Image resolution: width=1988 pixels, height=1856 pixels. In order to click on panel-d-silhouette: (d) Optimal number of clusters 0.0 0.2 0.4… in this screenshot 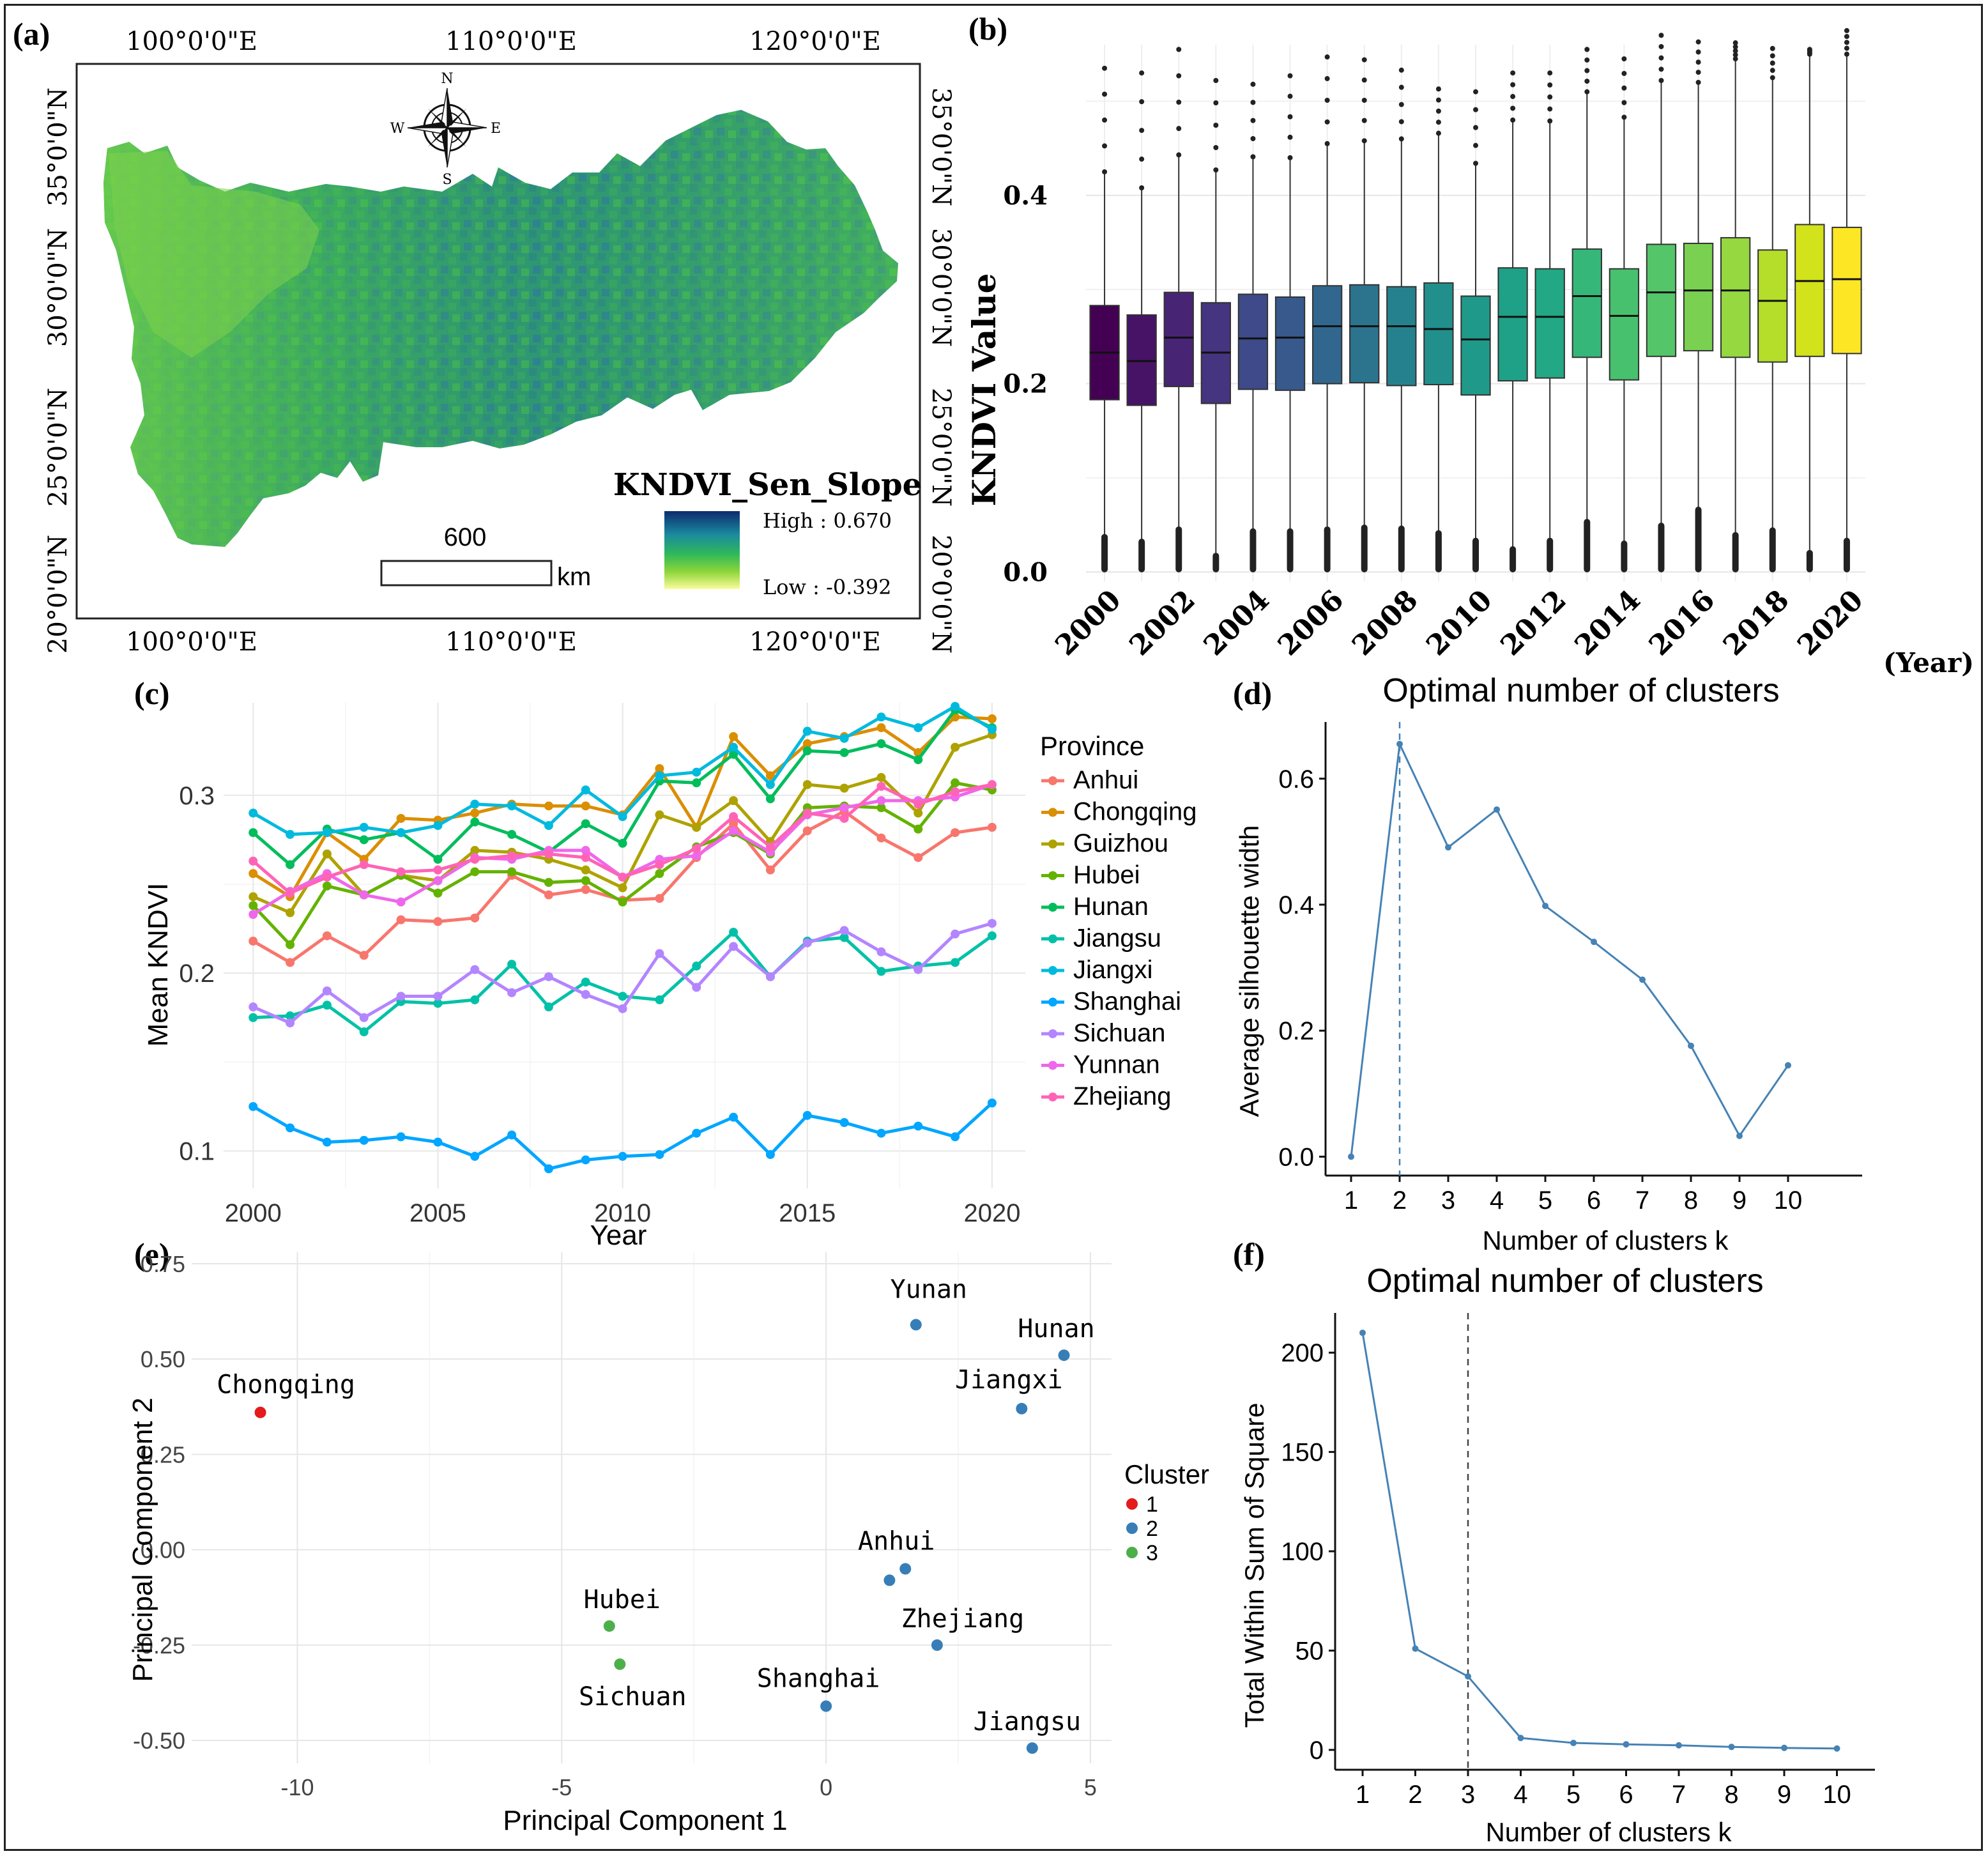, I will do `click(1547, 964)`.